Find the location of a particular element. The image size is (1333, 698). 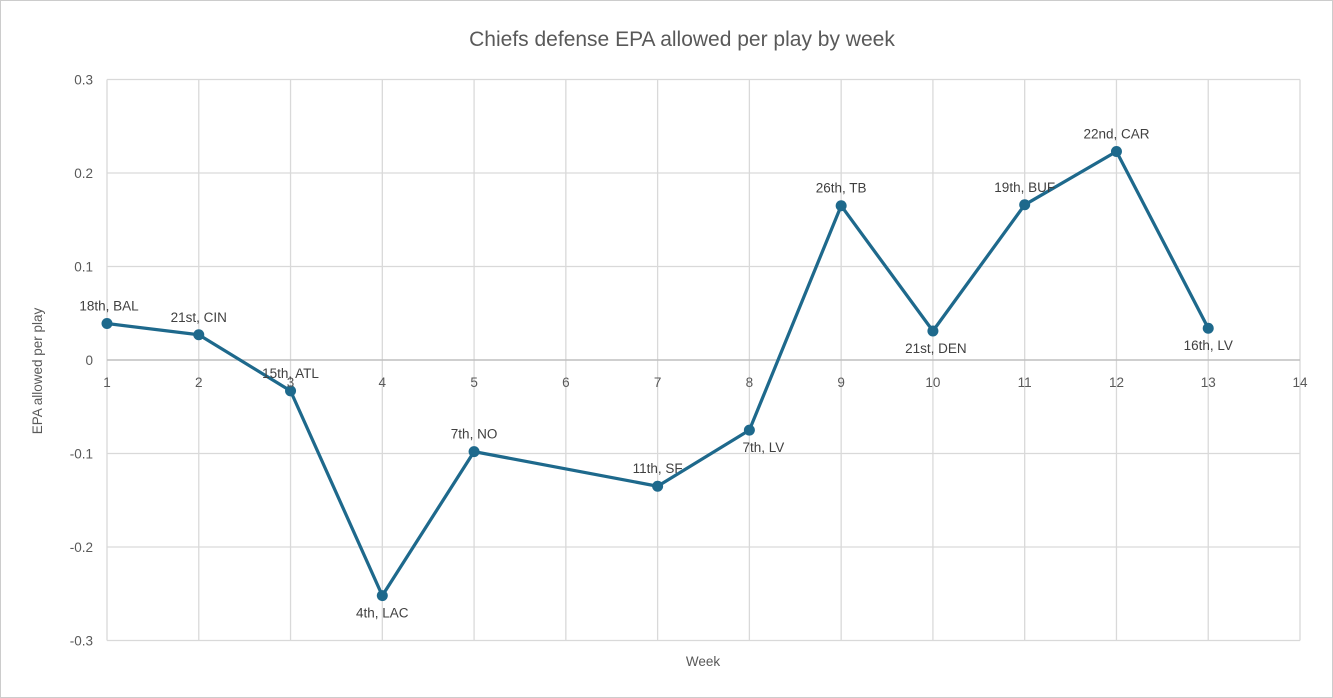

data-point-label: 16th, LV is located at coordinates (1208, 345).